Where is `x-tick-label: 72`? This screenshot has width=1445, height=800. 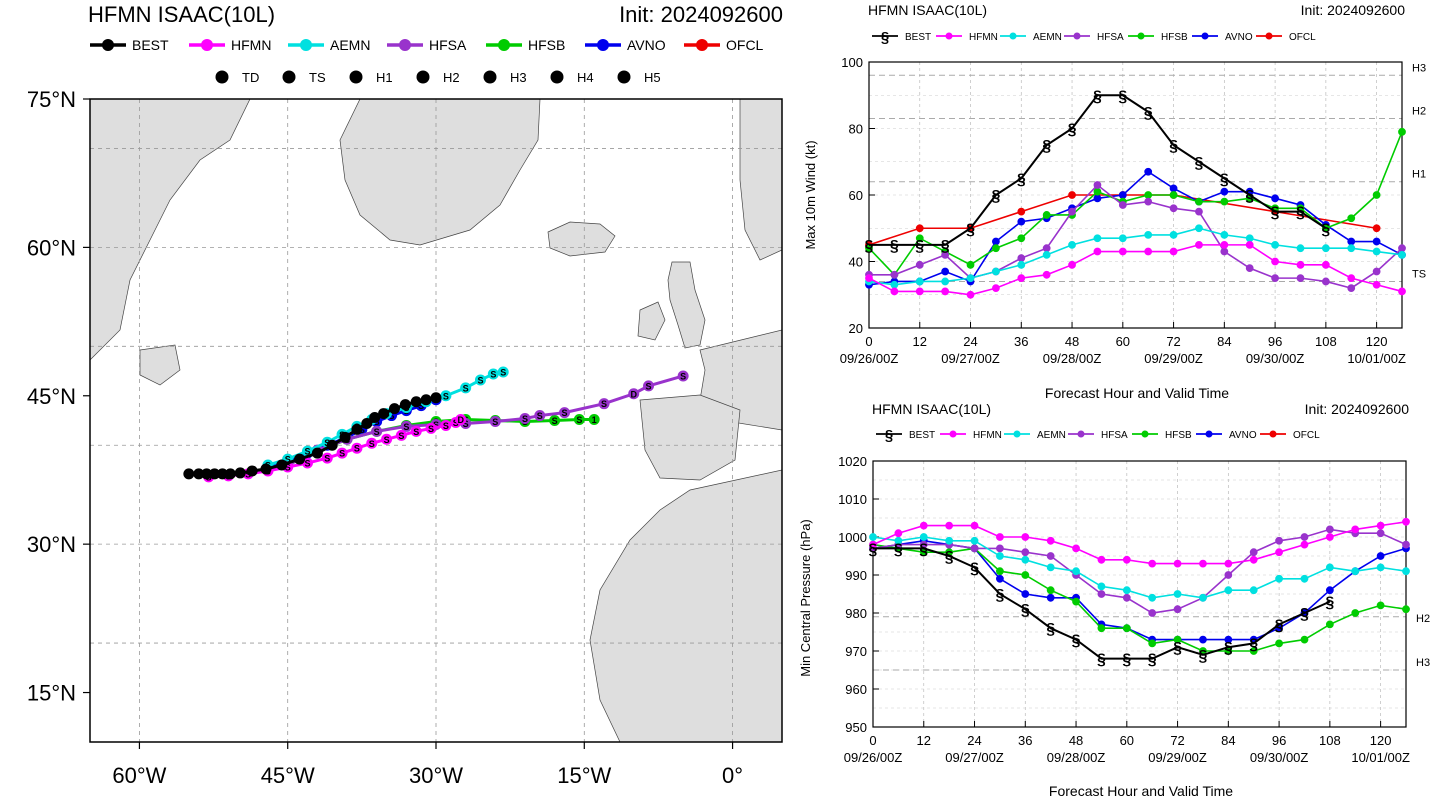
x-tick-label: 72 is located at coordinates (1177, 740).